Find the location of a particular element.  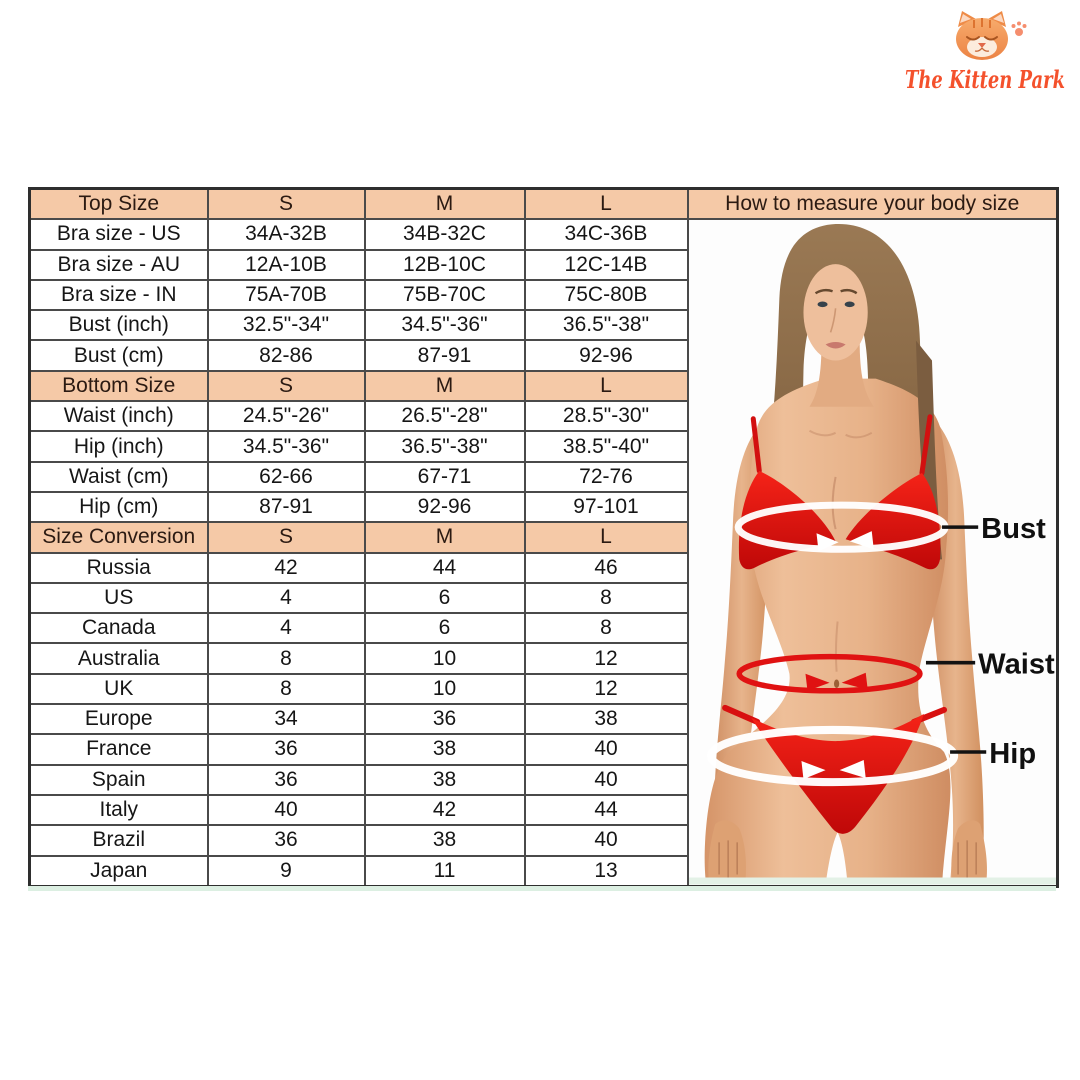

row-label-cell: Bust (cm) is located at coordinates (118, 355).